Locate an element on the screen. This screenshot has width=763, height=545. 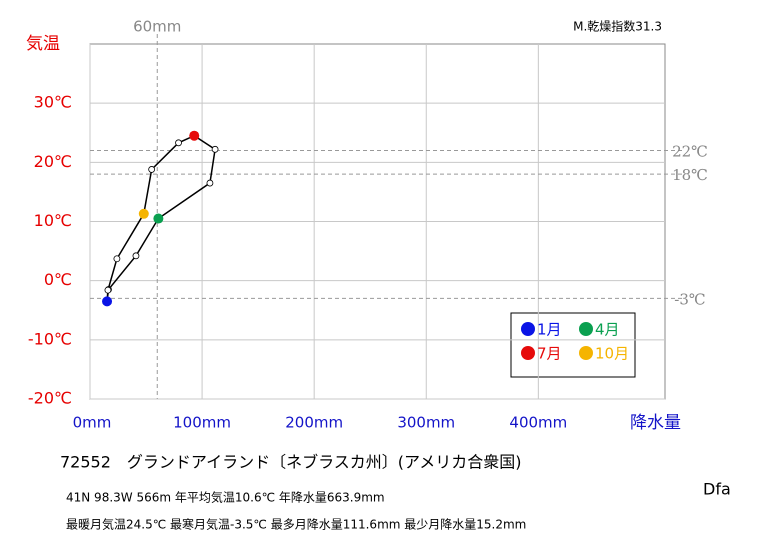
reference-label: 22℃ is located at coordinates (690, 152).